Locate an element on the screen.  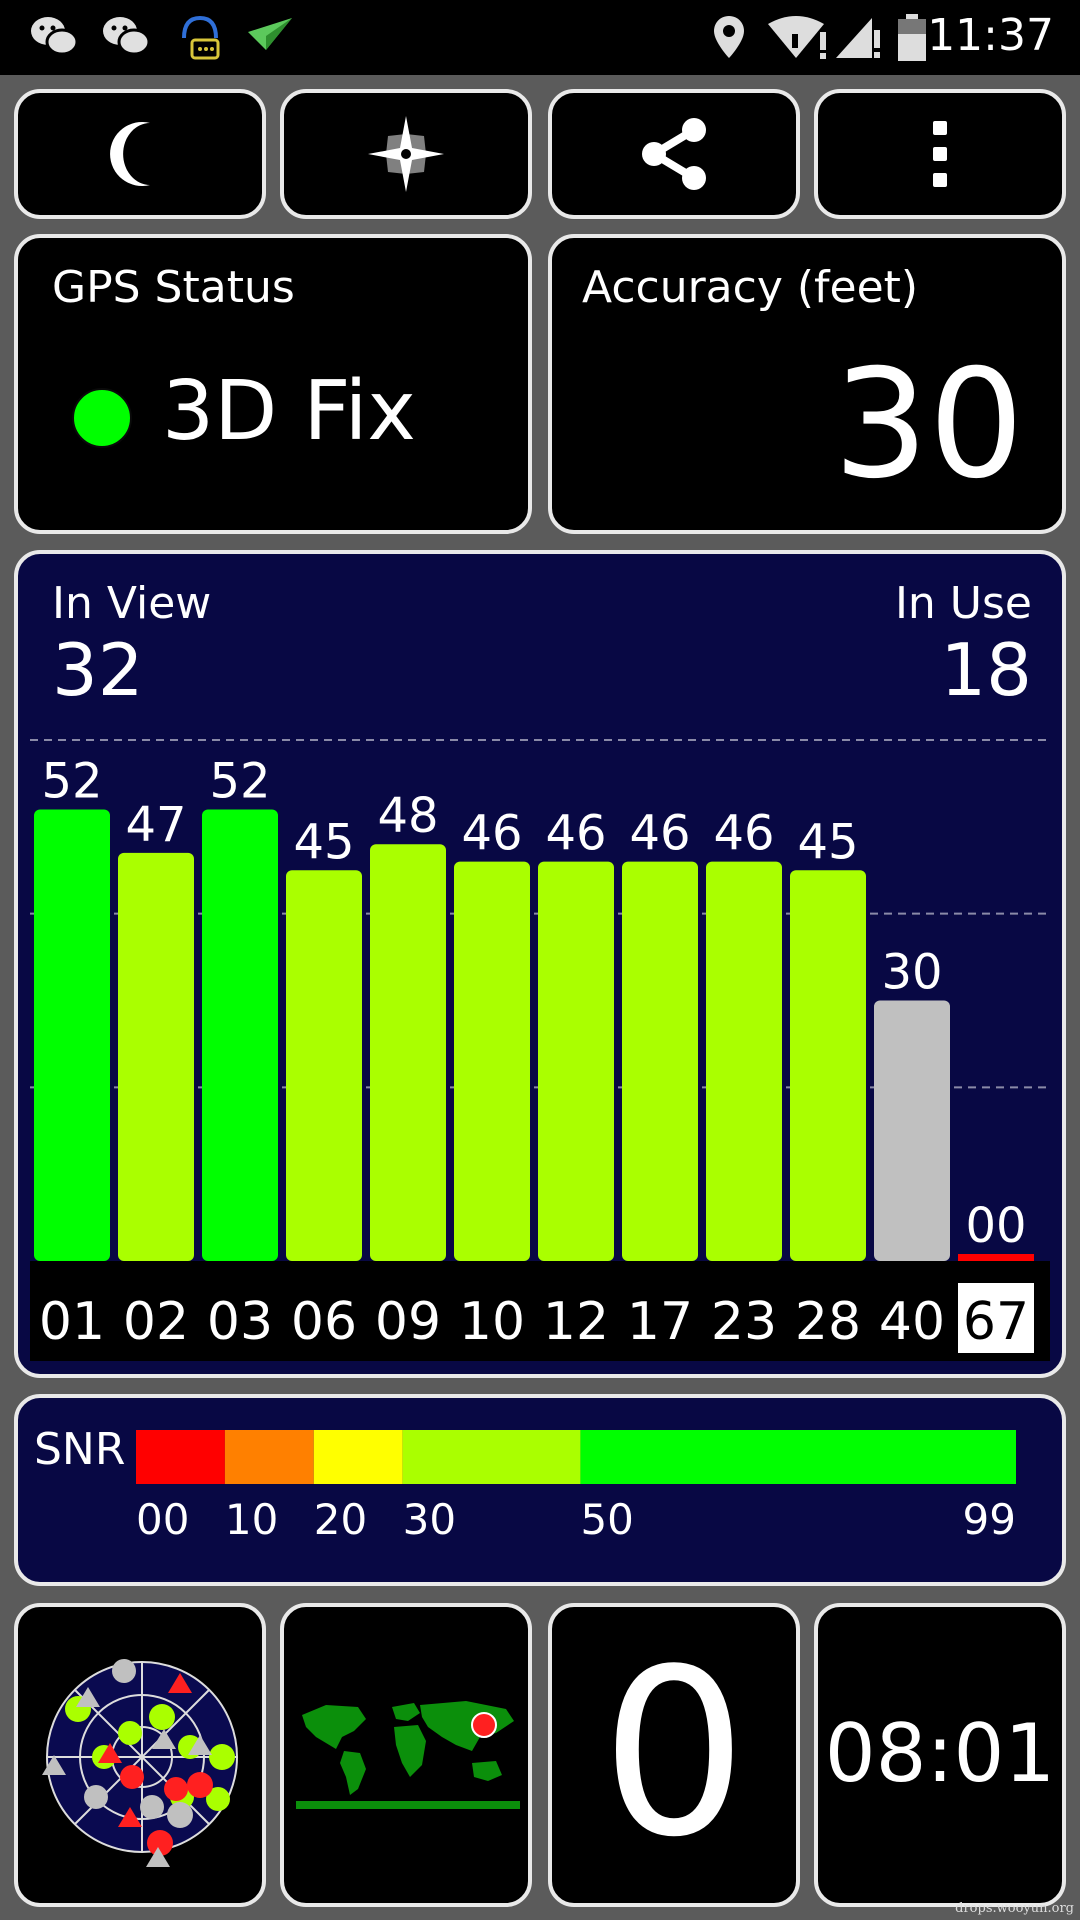
share-button is located at coordinates (674, 154).